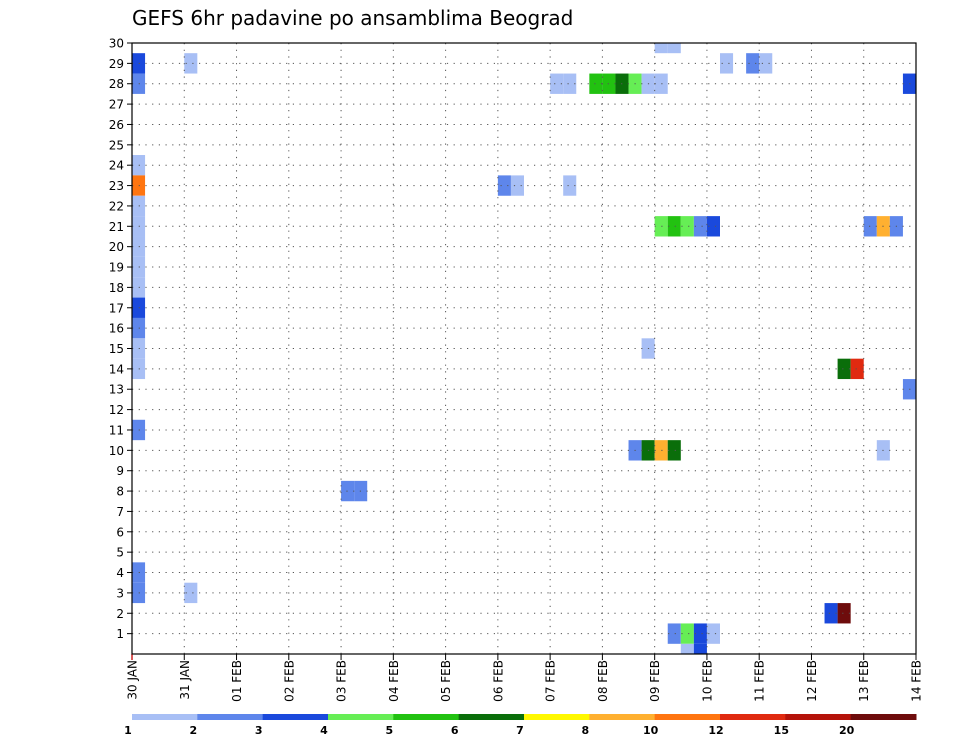 This screenshot has width=960, height=742. What do you see at coordinates (352, 18) in the screenshot?
I see `chart-title: GEFS 6hr padavine po ansamblima Beograd` at bounding box center [352, 18].